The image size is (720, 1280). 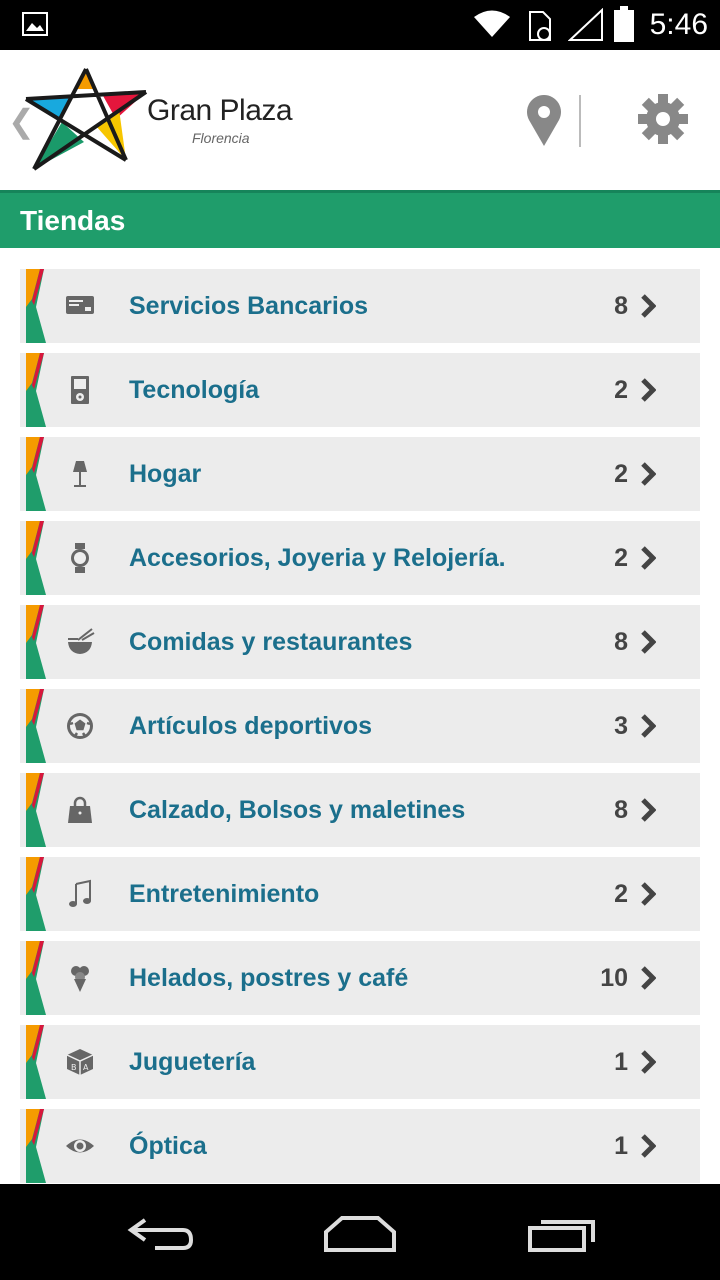 I want to click on category-row: Calzado, Bolsos y maletines 8, so click(x=360, y=810).